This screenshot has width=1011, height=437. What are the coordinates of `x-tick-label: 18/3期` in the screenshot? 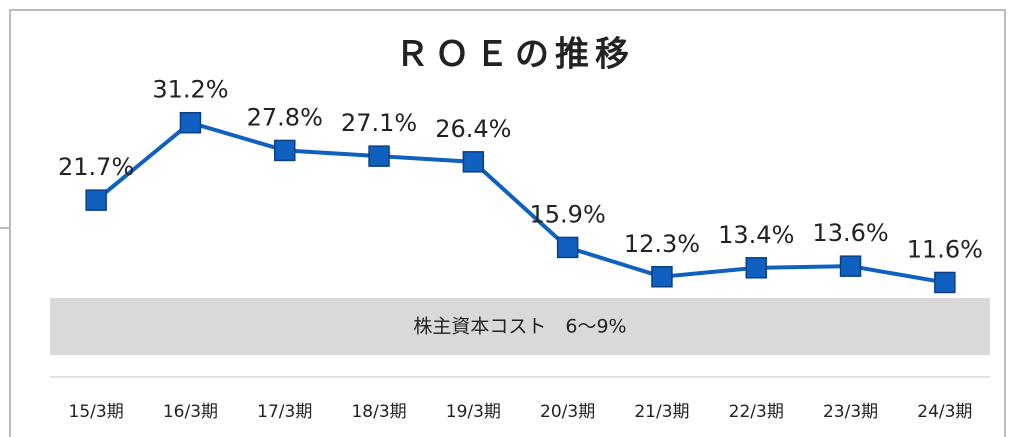 It's located at (378, 412).